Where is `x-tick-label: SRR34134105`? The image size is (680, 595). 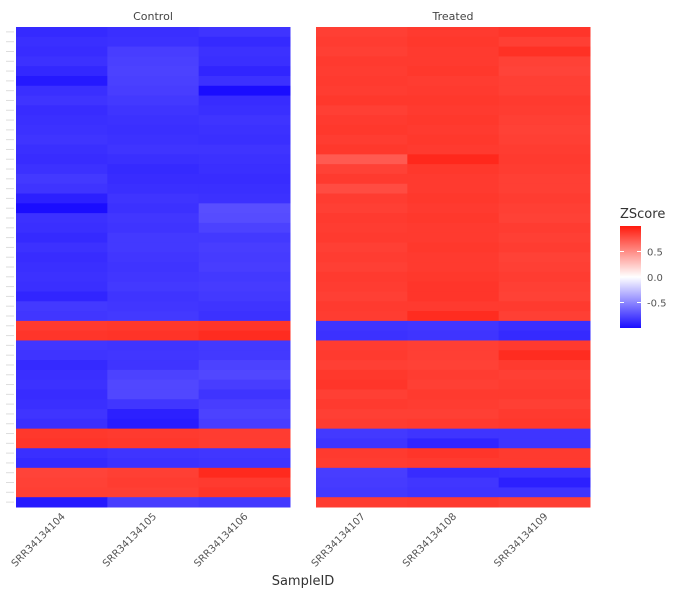 x-tick-label: SRR34134105 is located at coordinates (130, 540).